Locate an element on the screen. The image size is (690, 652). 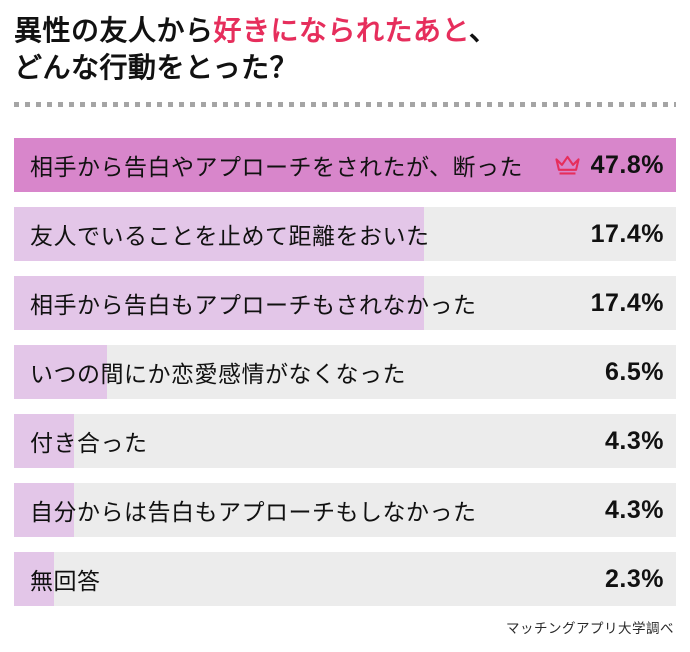
chart-row: いつの間にか恋愛感情がなくなった 6.5% is located at coordinates (345, 372).